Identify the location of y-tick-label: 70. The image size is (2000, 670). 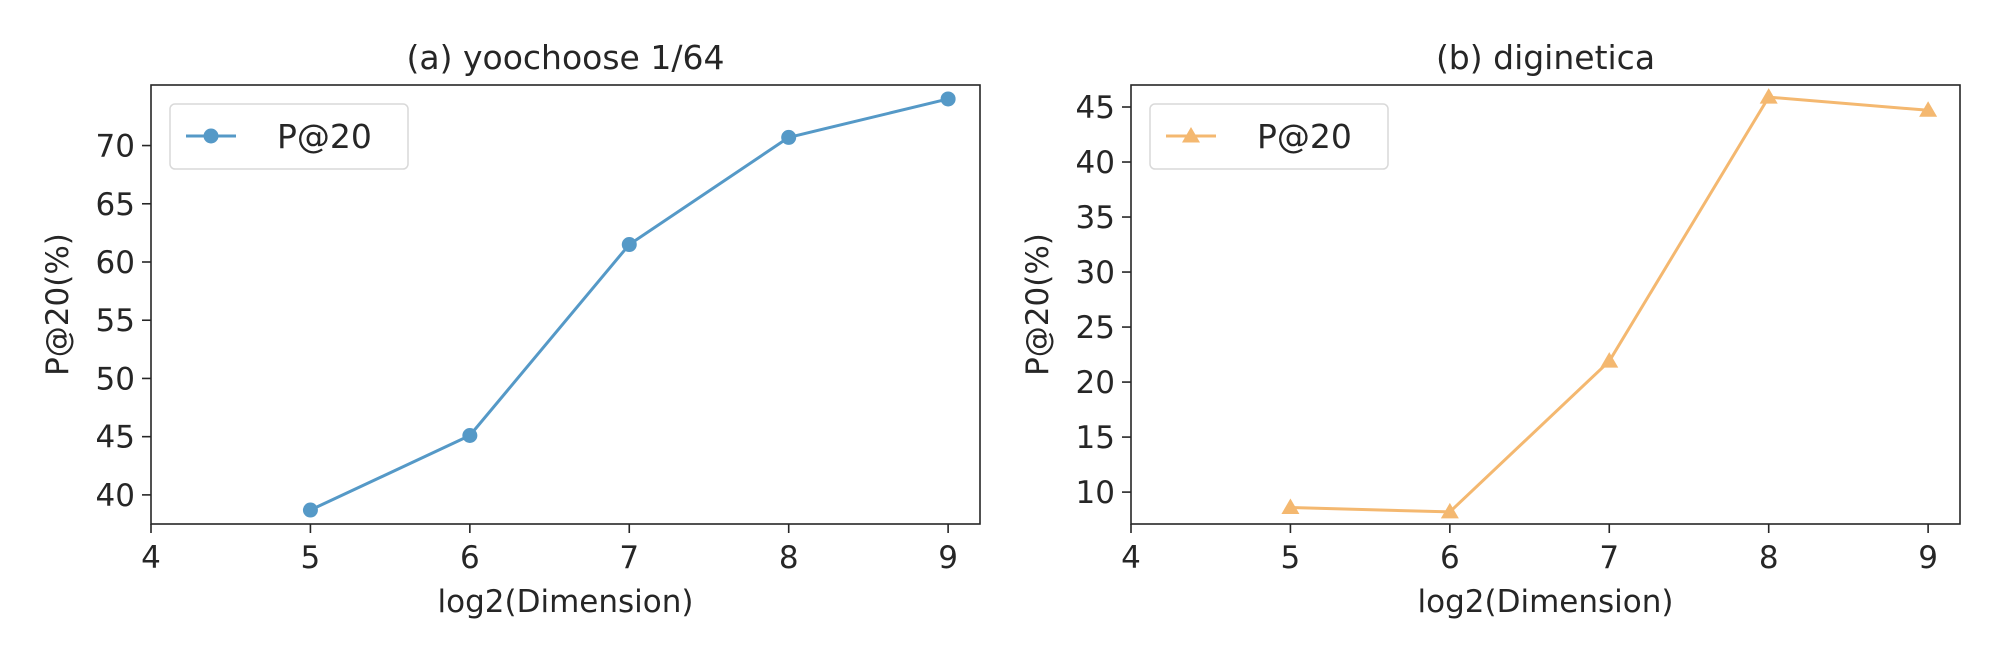
(115, 147).